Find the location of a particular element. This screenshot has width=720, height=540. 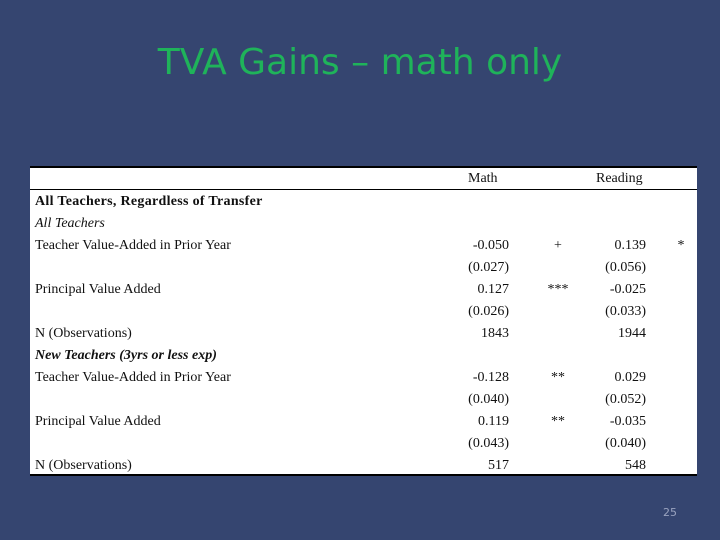

se-math-tva-prior-new: (0.040) is located at coordinates (488, 399).